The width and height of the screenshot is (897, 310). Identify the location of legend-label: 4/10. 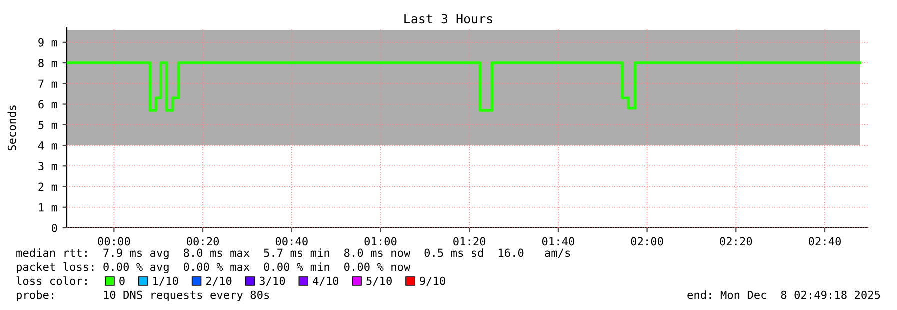
(326, 281).